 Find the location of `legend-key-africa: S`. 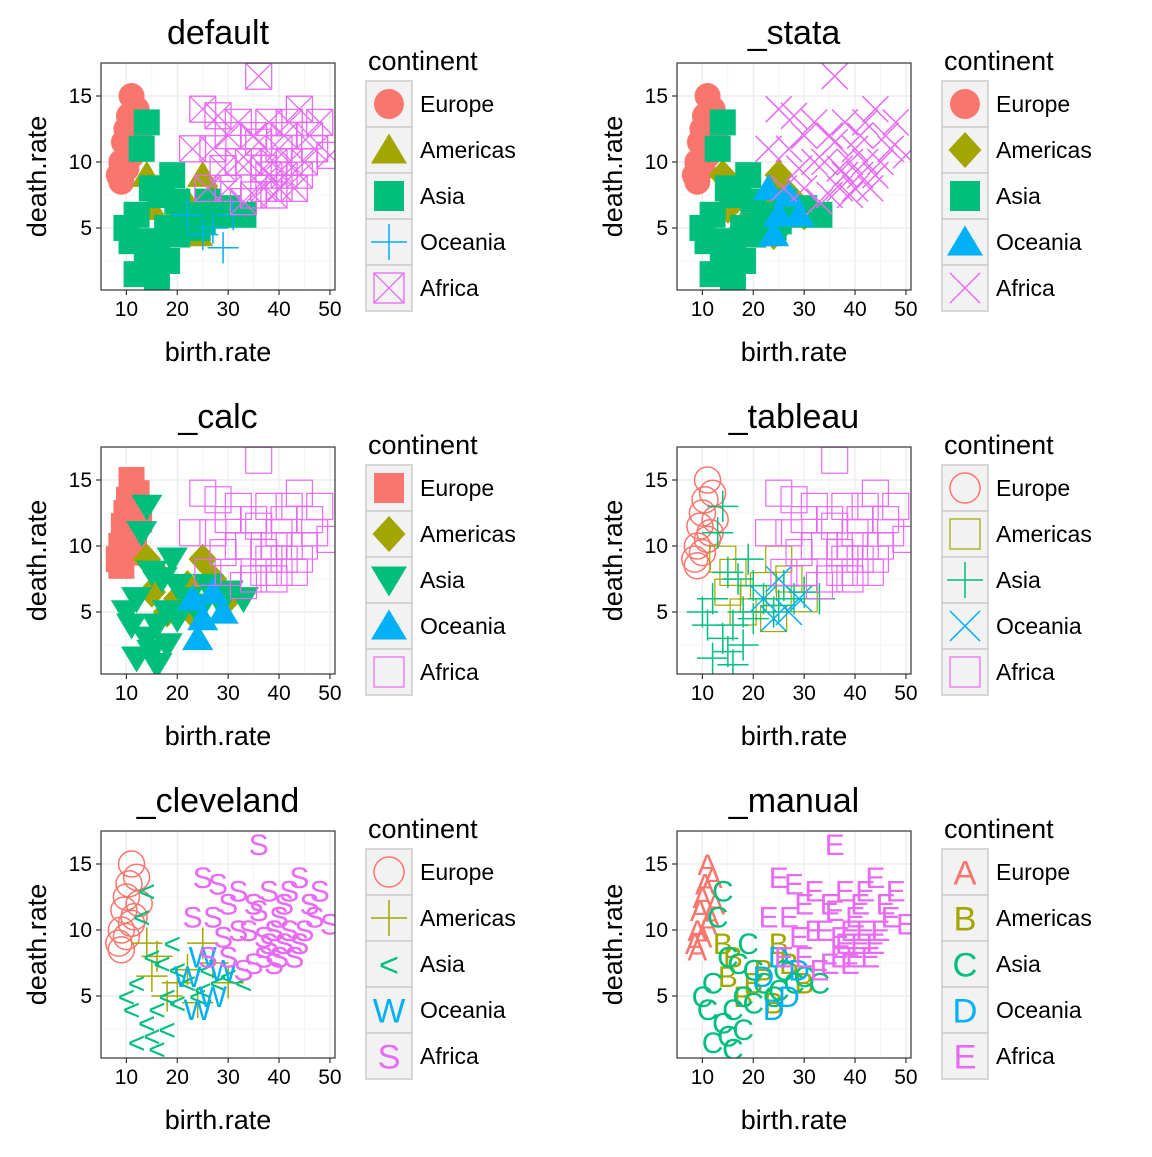

legend-key-africa: S is located at coordinates (388, 1058).